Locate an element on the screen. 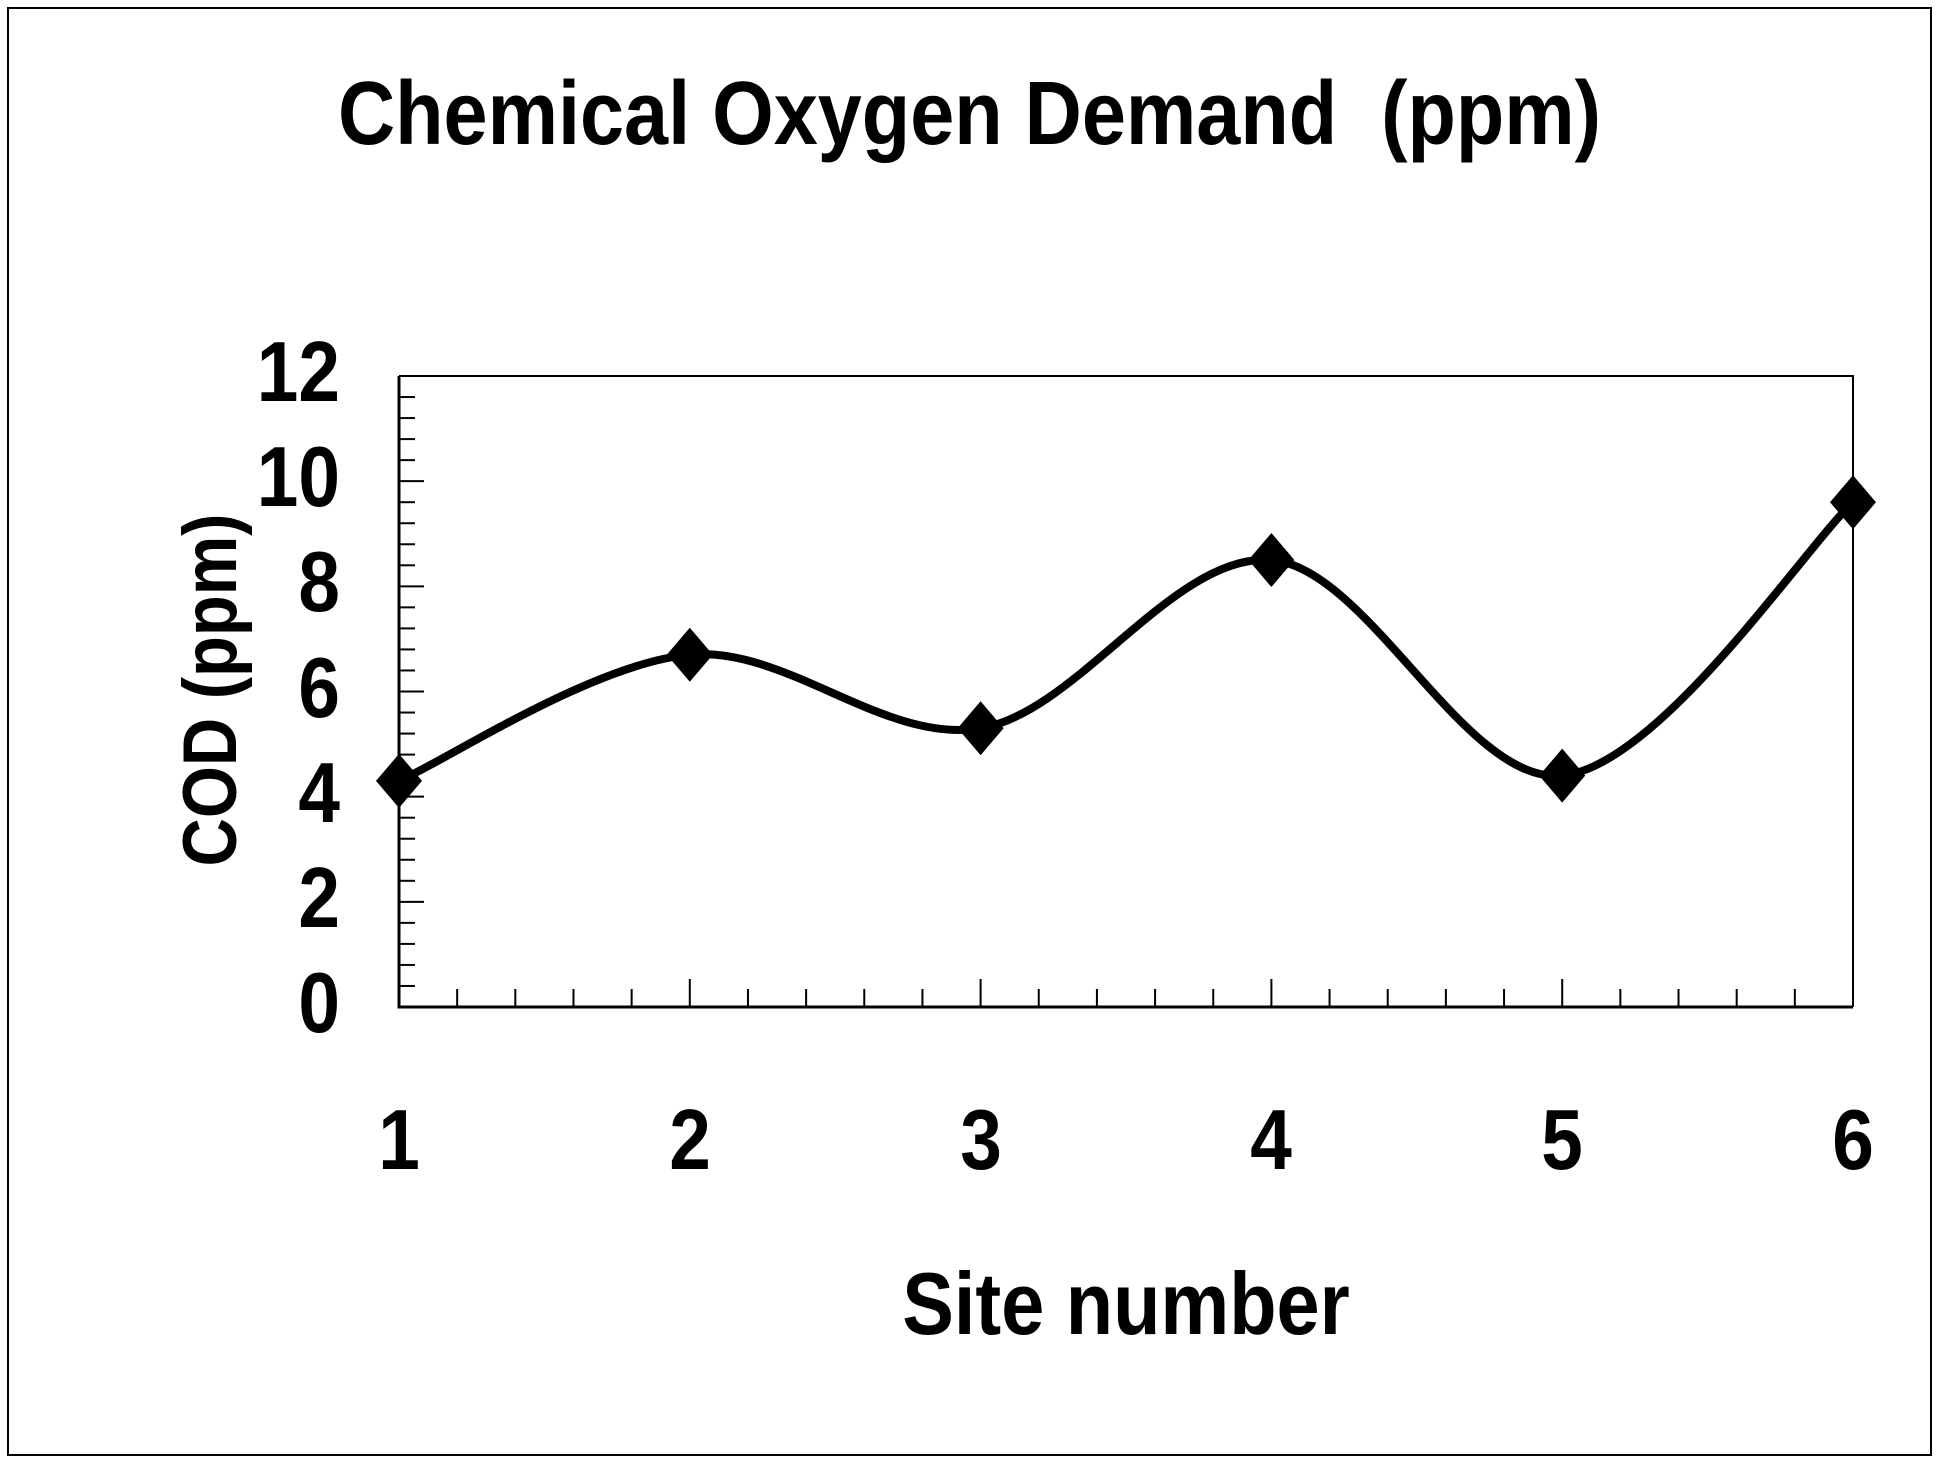 The image size is (1939, 1463). x-tick-label: 6 is located at coordinates (1853, 1140).